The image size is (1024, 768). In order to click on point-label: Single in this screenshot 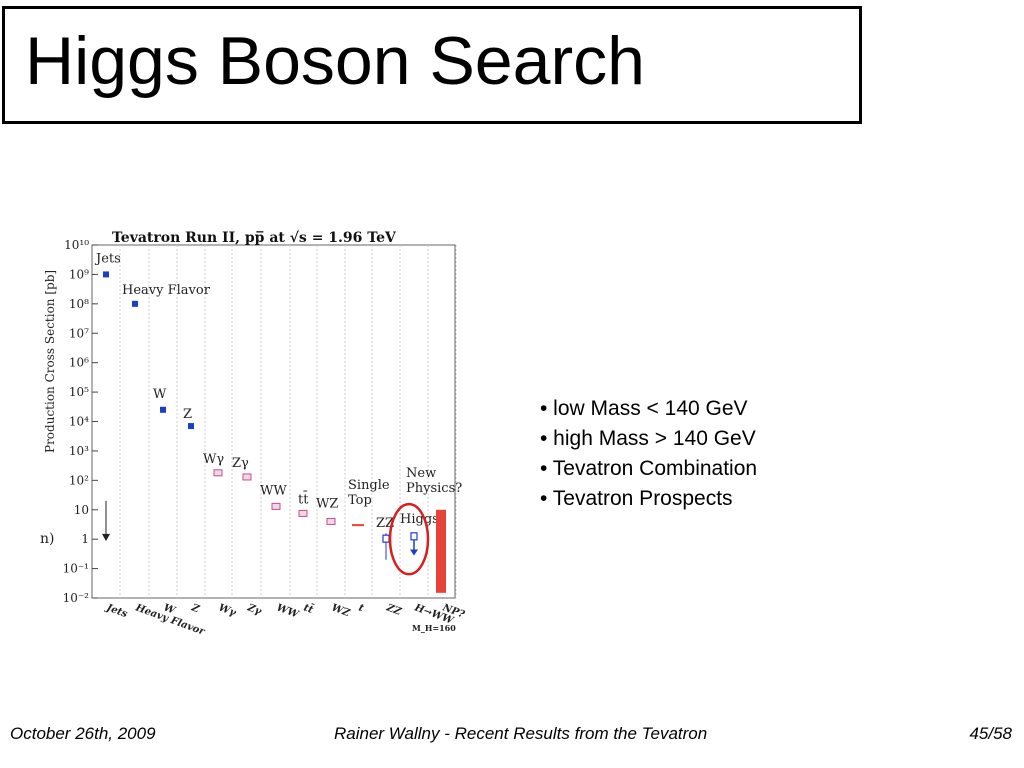, I will do `click(369, 485)`.